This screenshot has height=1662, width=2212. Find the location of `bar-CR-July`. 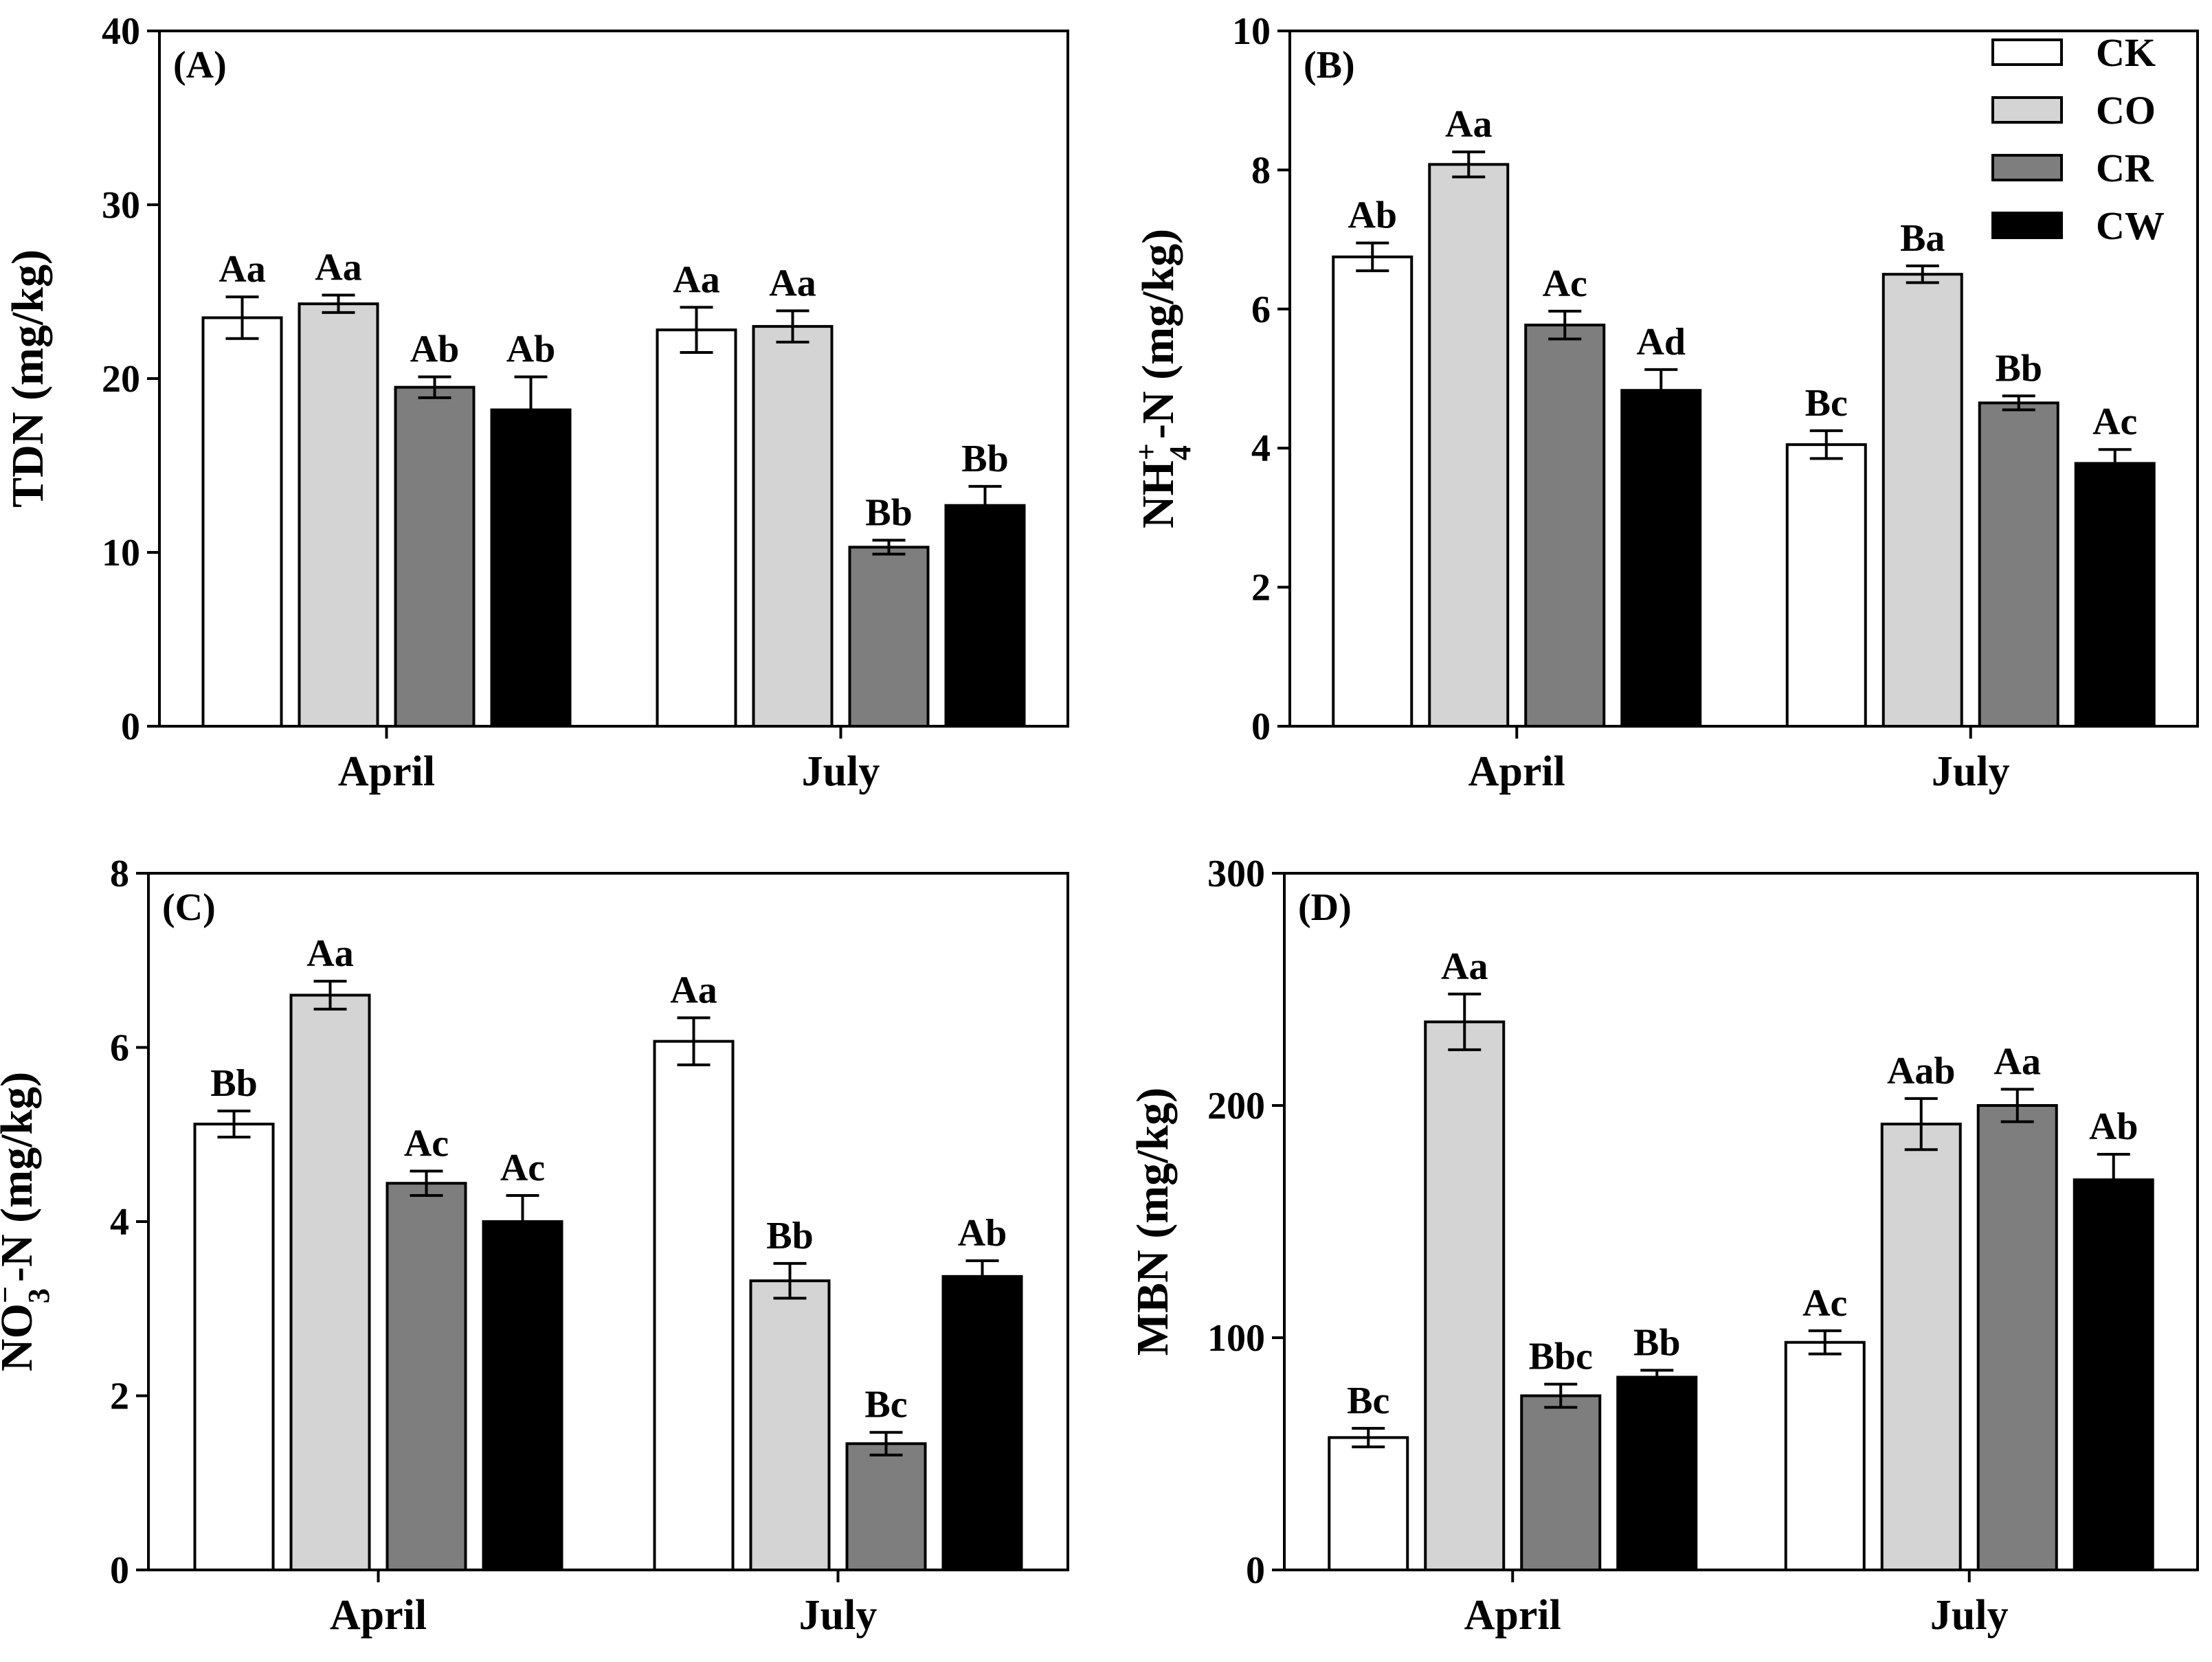

bar-CR-July is located at coordinates (2018, 564).